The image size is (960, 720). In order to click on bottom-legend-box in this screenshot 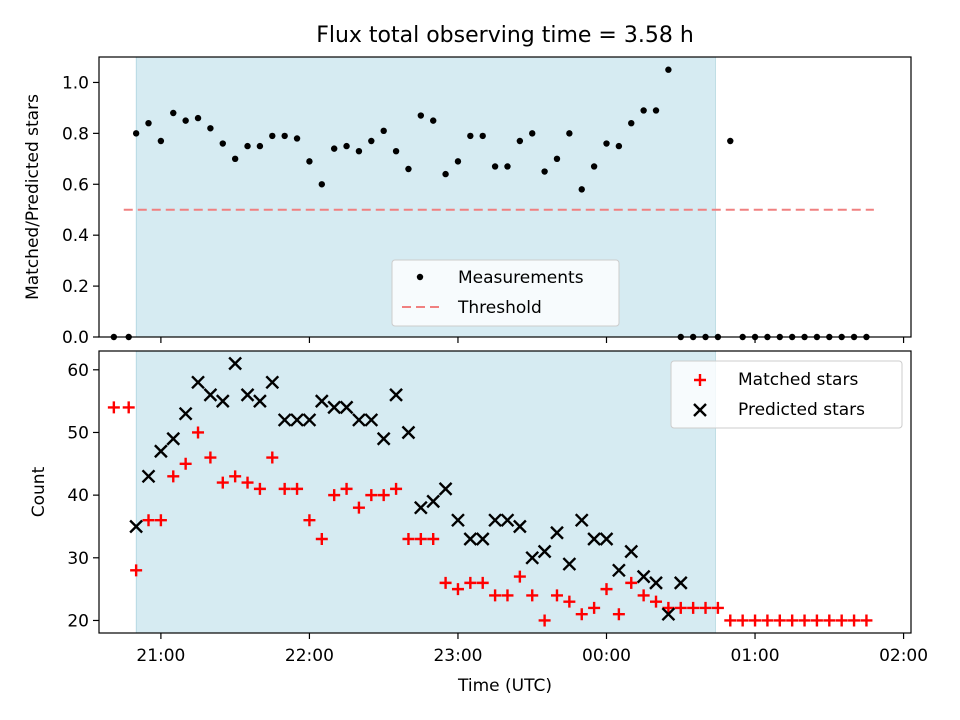, I will do `click(786, 394)`.